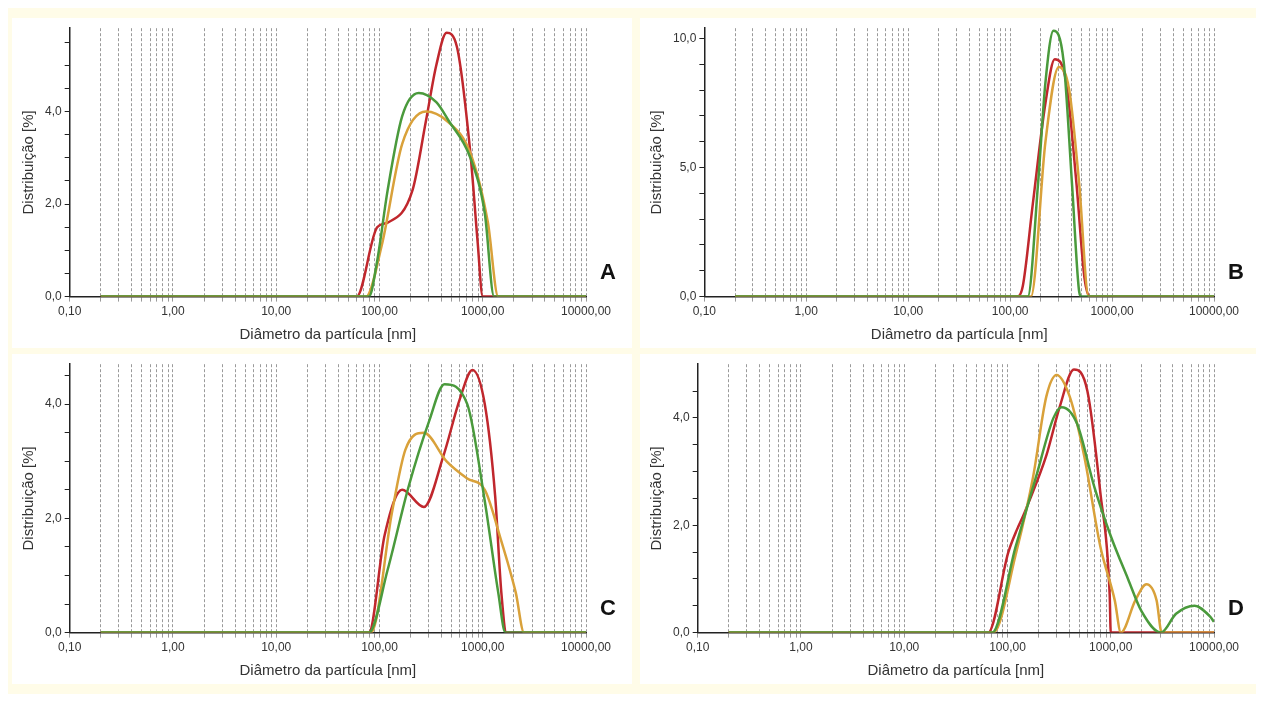 Image resolution: width=1269 pixels, height=713 pixels. What do you see at coordinates (608, 271) in the screenshot?
I see `text: A` at bounding box center [608, 271].